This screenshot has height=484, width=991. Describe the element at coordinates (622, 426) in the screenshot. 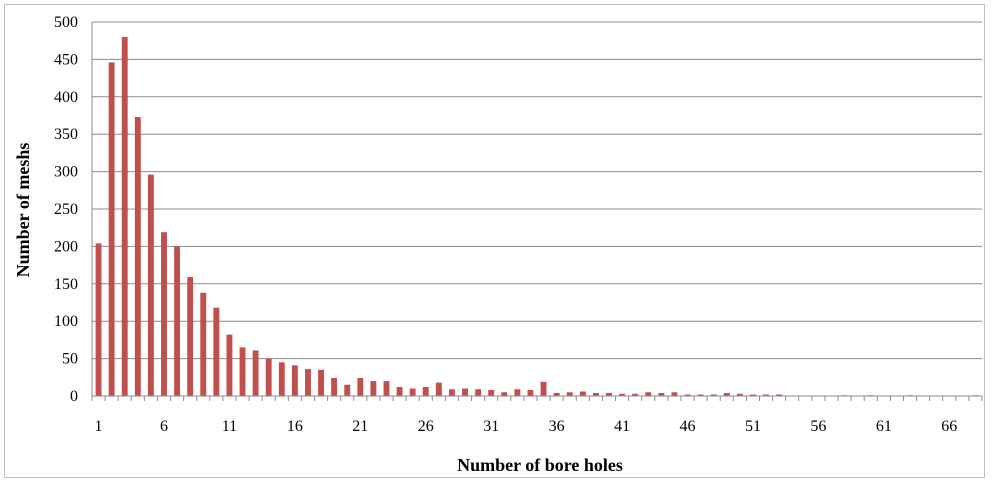

I see `x-tick-label: 41` at that location.